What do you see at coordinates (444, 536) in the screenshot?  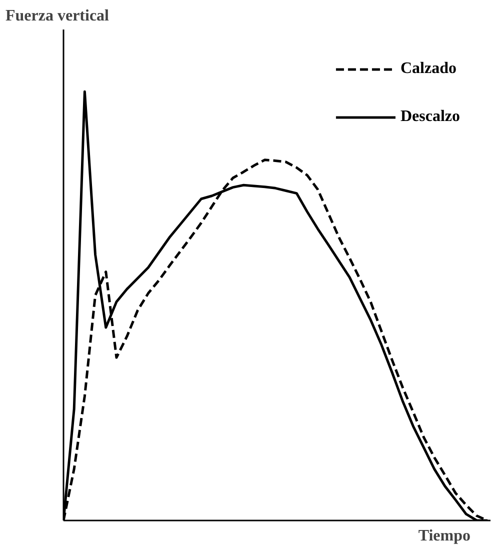 I see `x-axis-title: Tiempo` at bounding box center [444, 536].